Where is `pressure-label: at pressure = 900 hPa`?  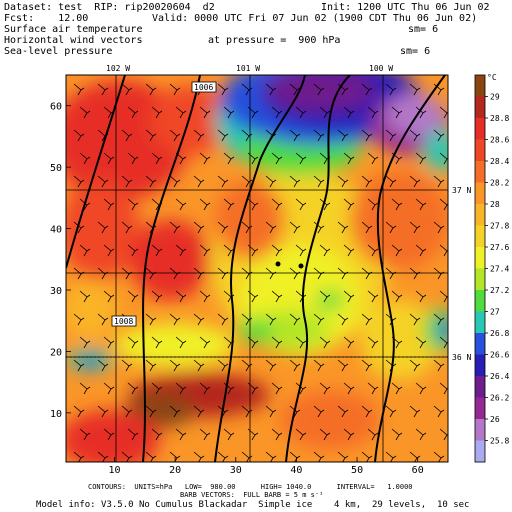 pressure-label: at pressure = 900 hPa is located at coordinates (274, 40).